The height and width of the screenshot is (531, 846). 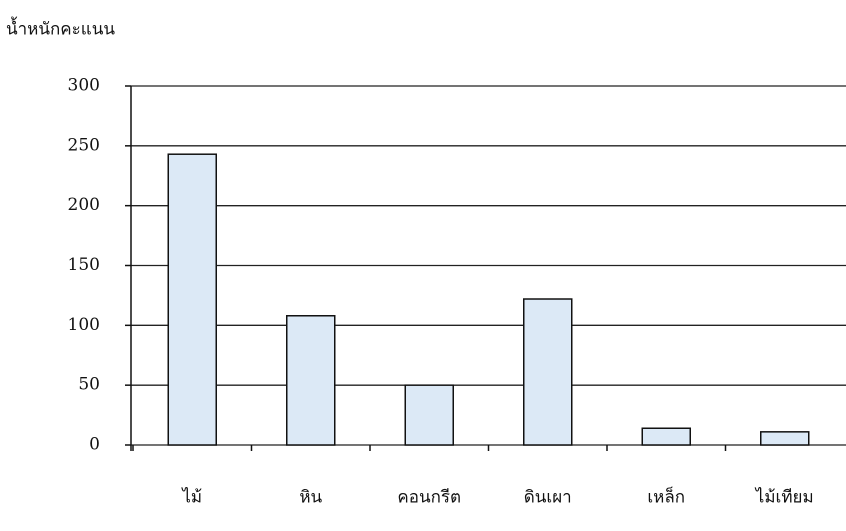 I want to click on x-tick-label: เหล็ก, so click(x=666, y=497).